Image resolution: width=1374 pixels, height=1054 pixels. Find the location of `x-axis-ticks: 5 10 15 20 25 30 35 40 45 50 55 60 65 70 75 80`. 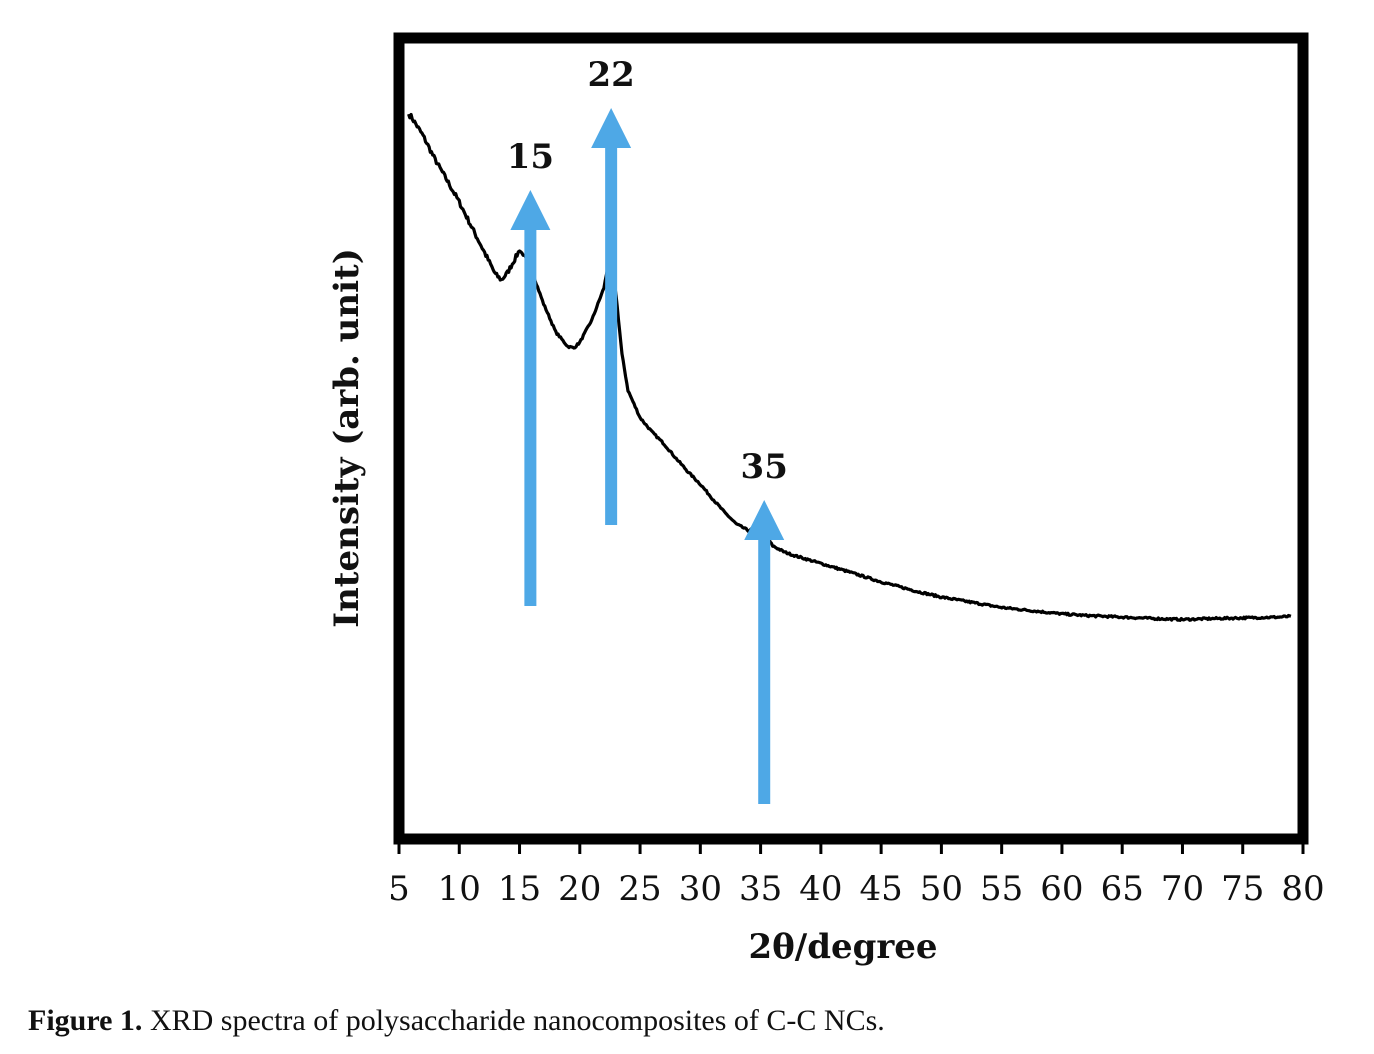

x-axis-ticks: 5 10 15 20 25 30 35 40 45 50 55 60 65 70 75 80 is located at coordinates (856, 876).